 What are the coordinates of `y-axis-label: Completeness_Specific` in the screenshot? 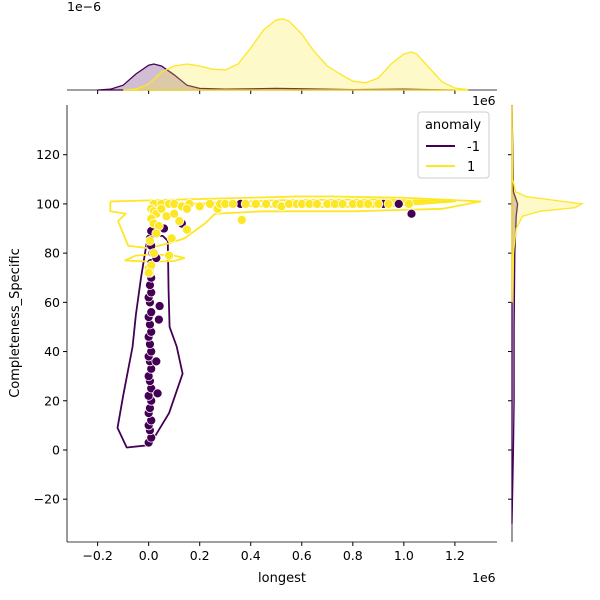 It's located at (15, 323).